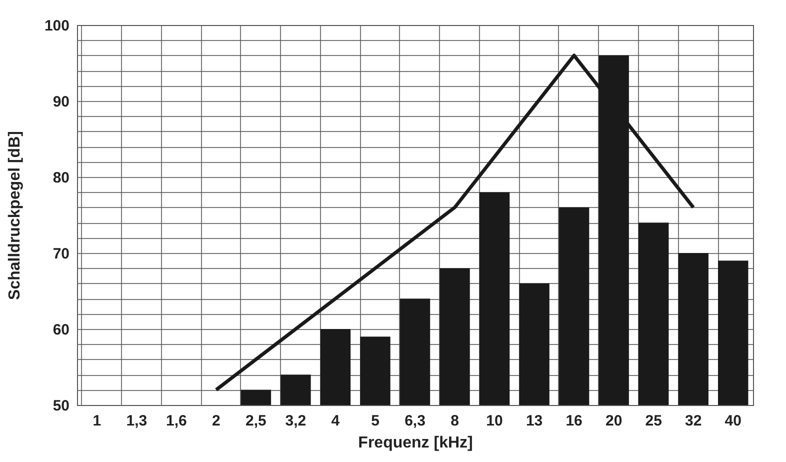 Image resolution: width=786 pixels, height=462 pixels. What do you see at coordinates (415, 443) in the screenshot?
I see `x-axis-title: Frequenz [kHz]` at bounding box center [415, 443].